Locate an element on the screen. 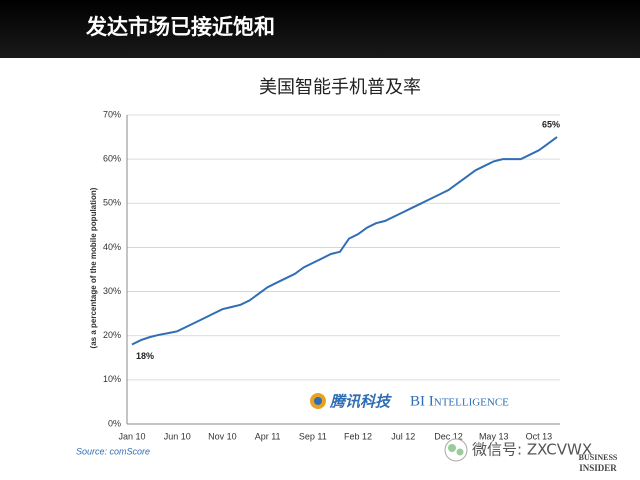 Image resolution: width=640 pixels, height=480 pixels. y-tick-label: 20% is located at coordinates (112, 335).